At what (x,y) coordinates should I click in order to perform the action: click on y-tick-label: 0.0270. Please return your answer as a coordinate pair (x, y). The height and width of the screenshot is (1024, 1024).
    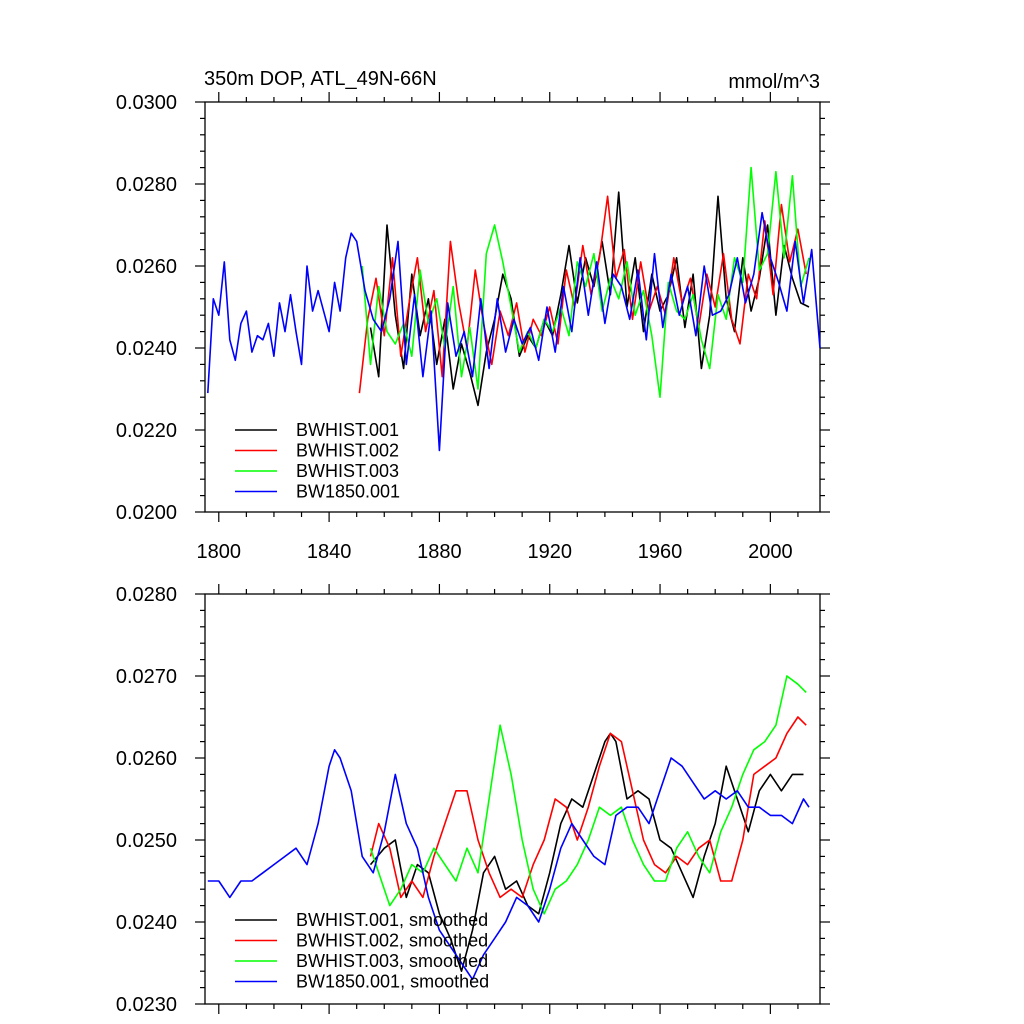
    Looking at the image, I should click on (146, 677).